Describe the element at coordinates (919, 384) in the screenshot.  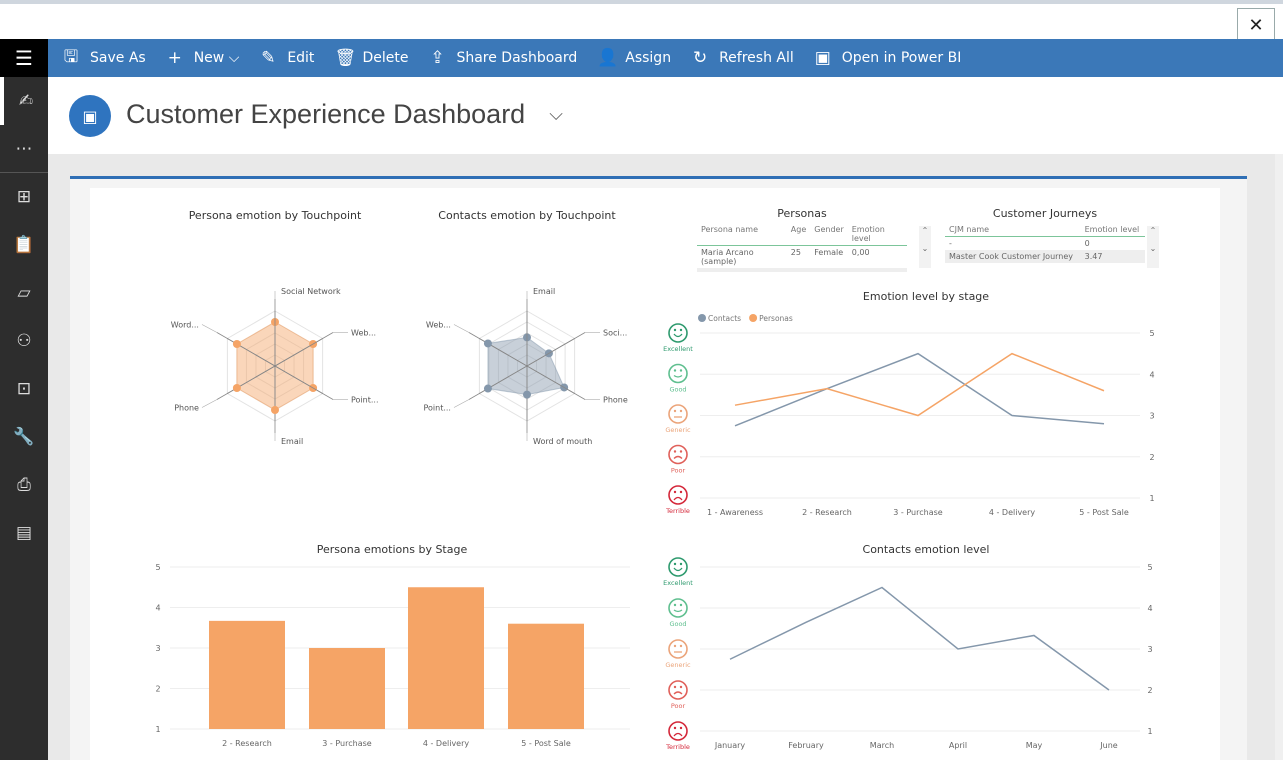
I see `series-line-personas` at that location.